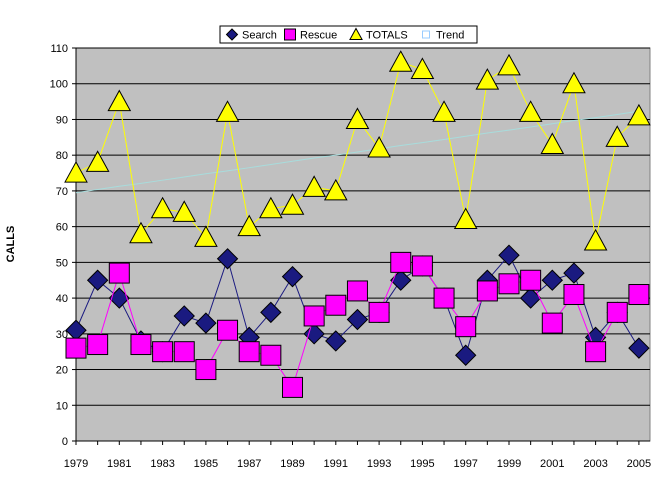 The width and height of the screenshot is (652, 478). What do you see at coordinates (59, 49) in the screenshot?
I see `y-tick-label: 110` at bounding box center [59, 49].